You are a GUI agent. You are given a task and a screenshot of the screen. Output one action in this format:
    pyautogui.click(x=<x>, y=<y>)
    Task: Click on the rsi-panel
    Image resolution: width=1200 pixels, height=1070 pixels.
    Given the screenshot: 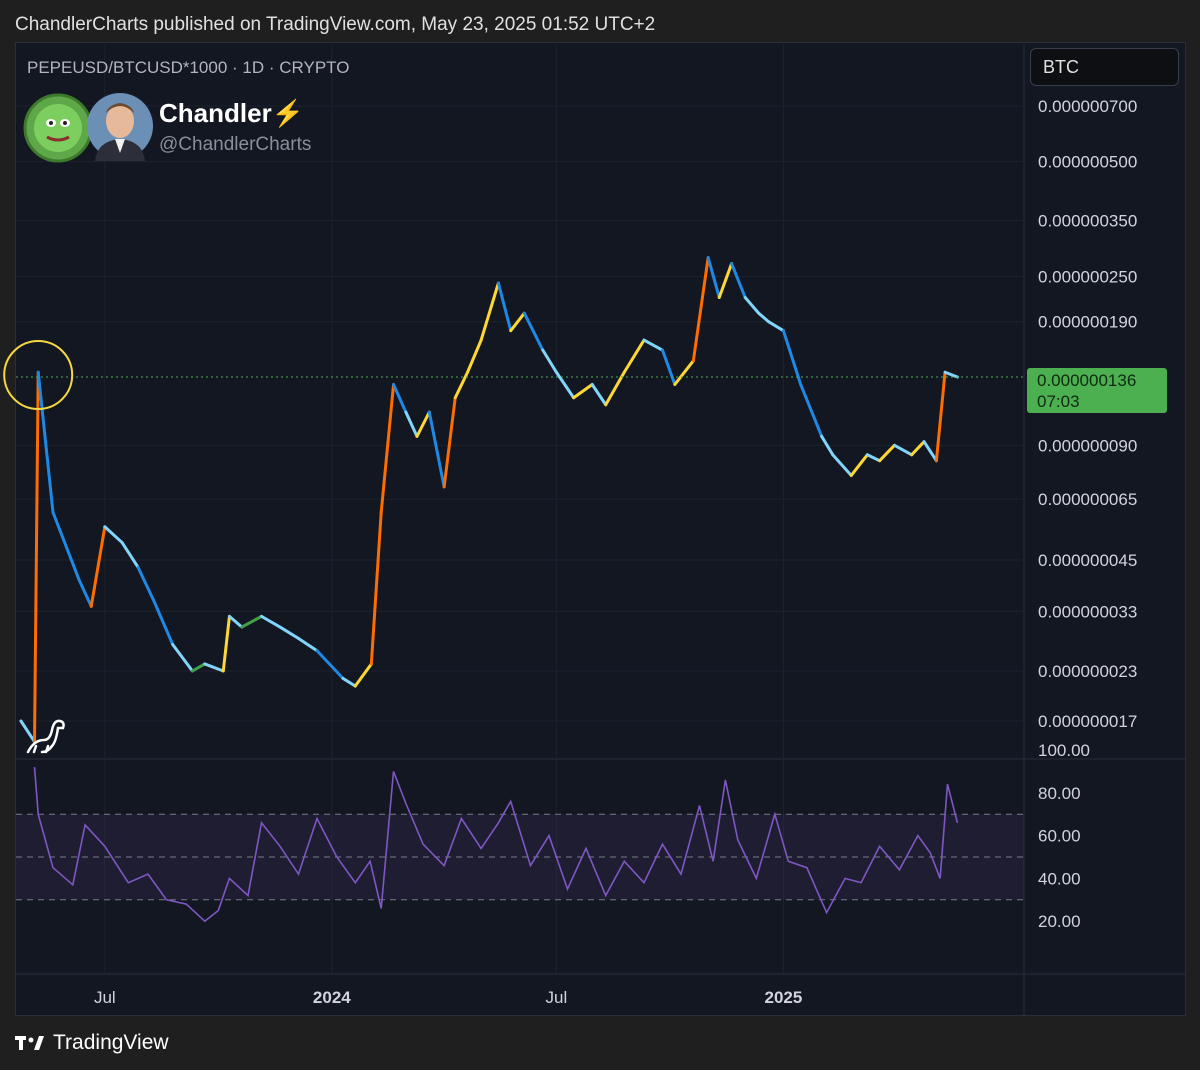 What is the action you would take?
    pyautogui.click(x=520, y=845)
    